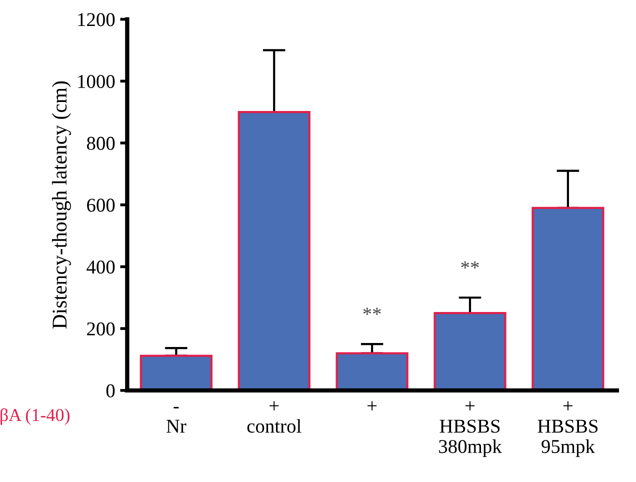  Describe the element at coordinates (100, 143) in the screenshot. I see `y-tick-label: 800` at that location.